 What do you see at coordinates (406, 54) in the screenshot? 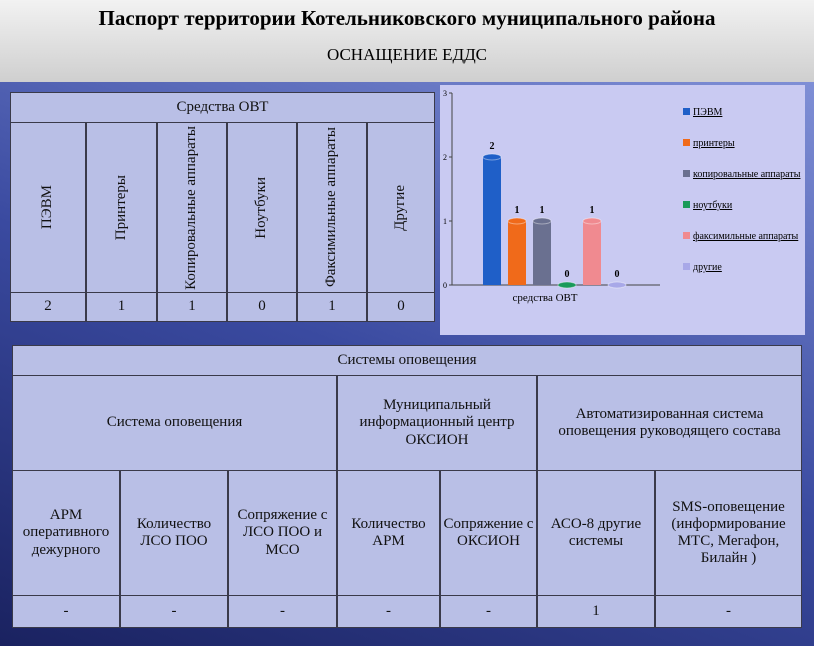
I see `subtitle: ОСНАЩЕНИЕ ЕДДС` at bounding box center [406, 54].